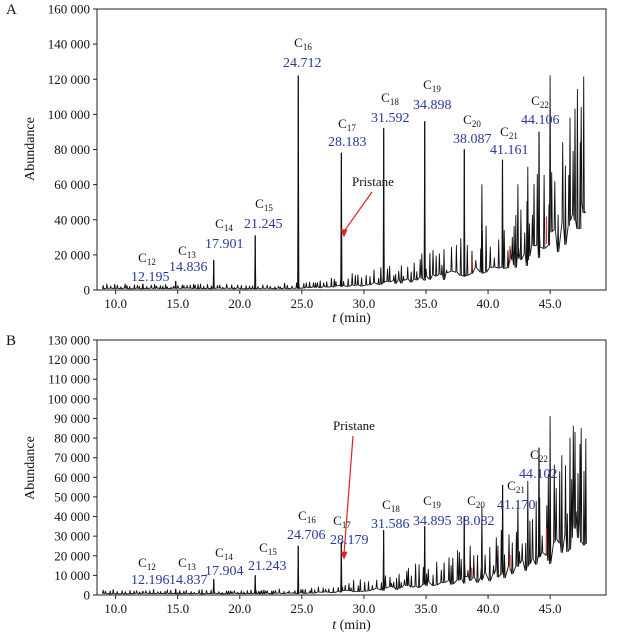  Describe the element at coordinates (347, 142) in the screenshot. I see `peak-rt-C17: 28.183` at that location.